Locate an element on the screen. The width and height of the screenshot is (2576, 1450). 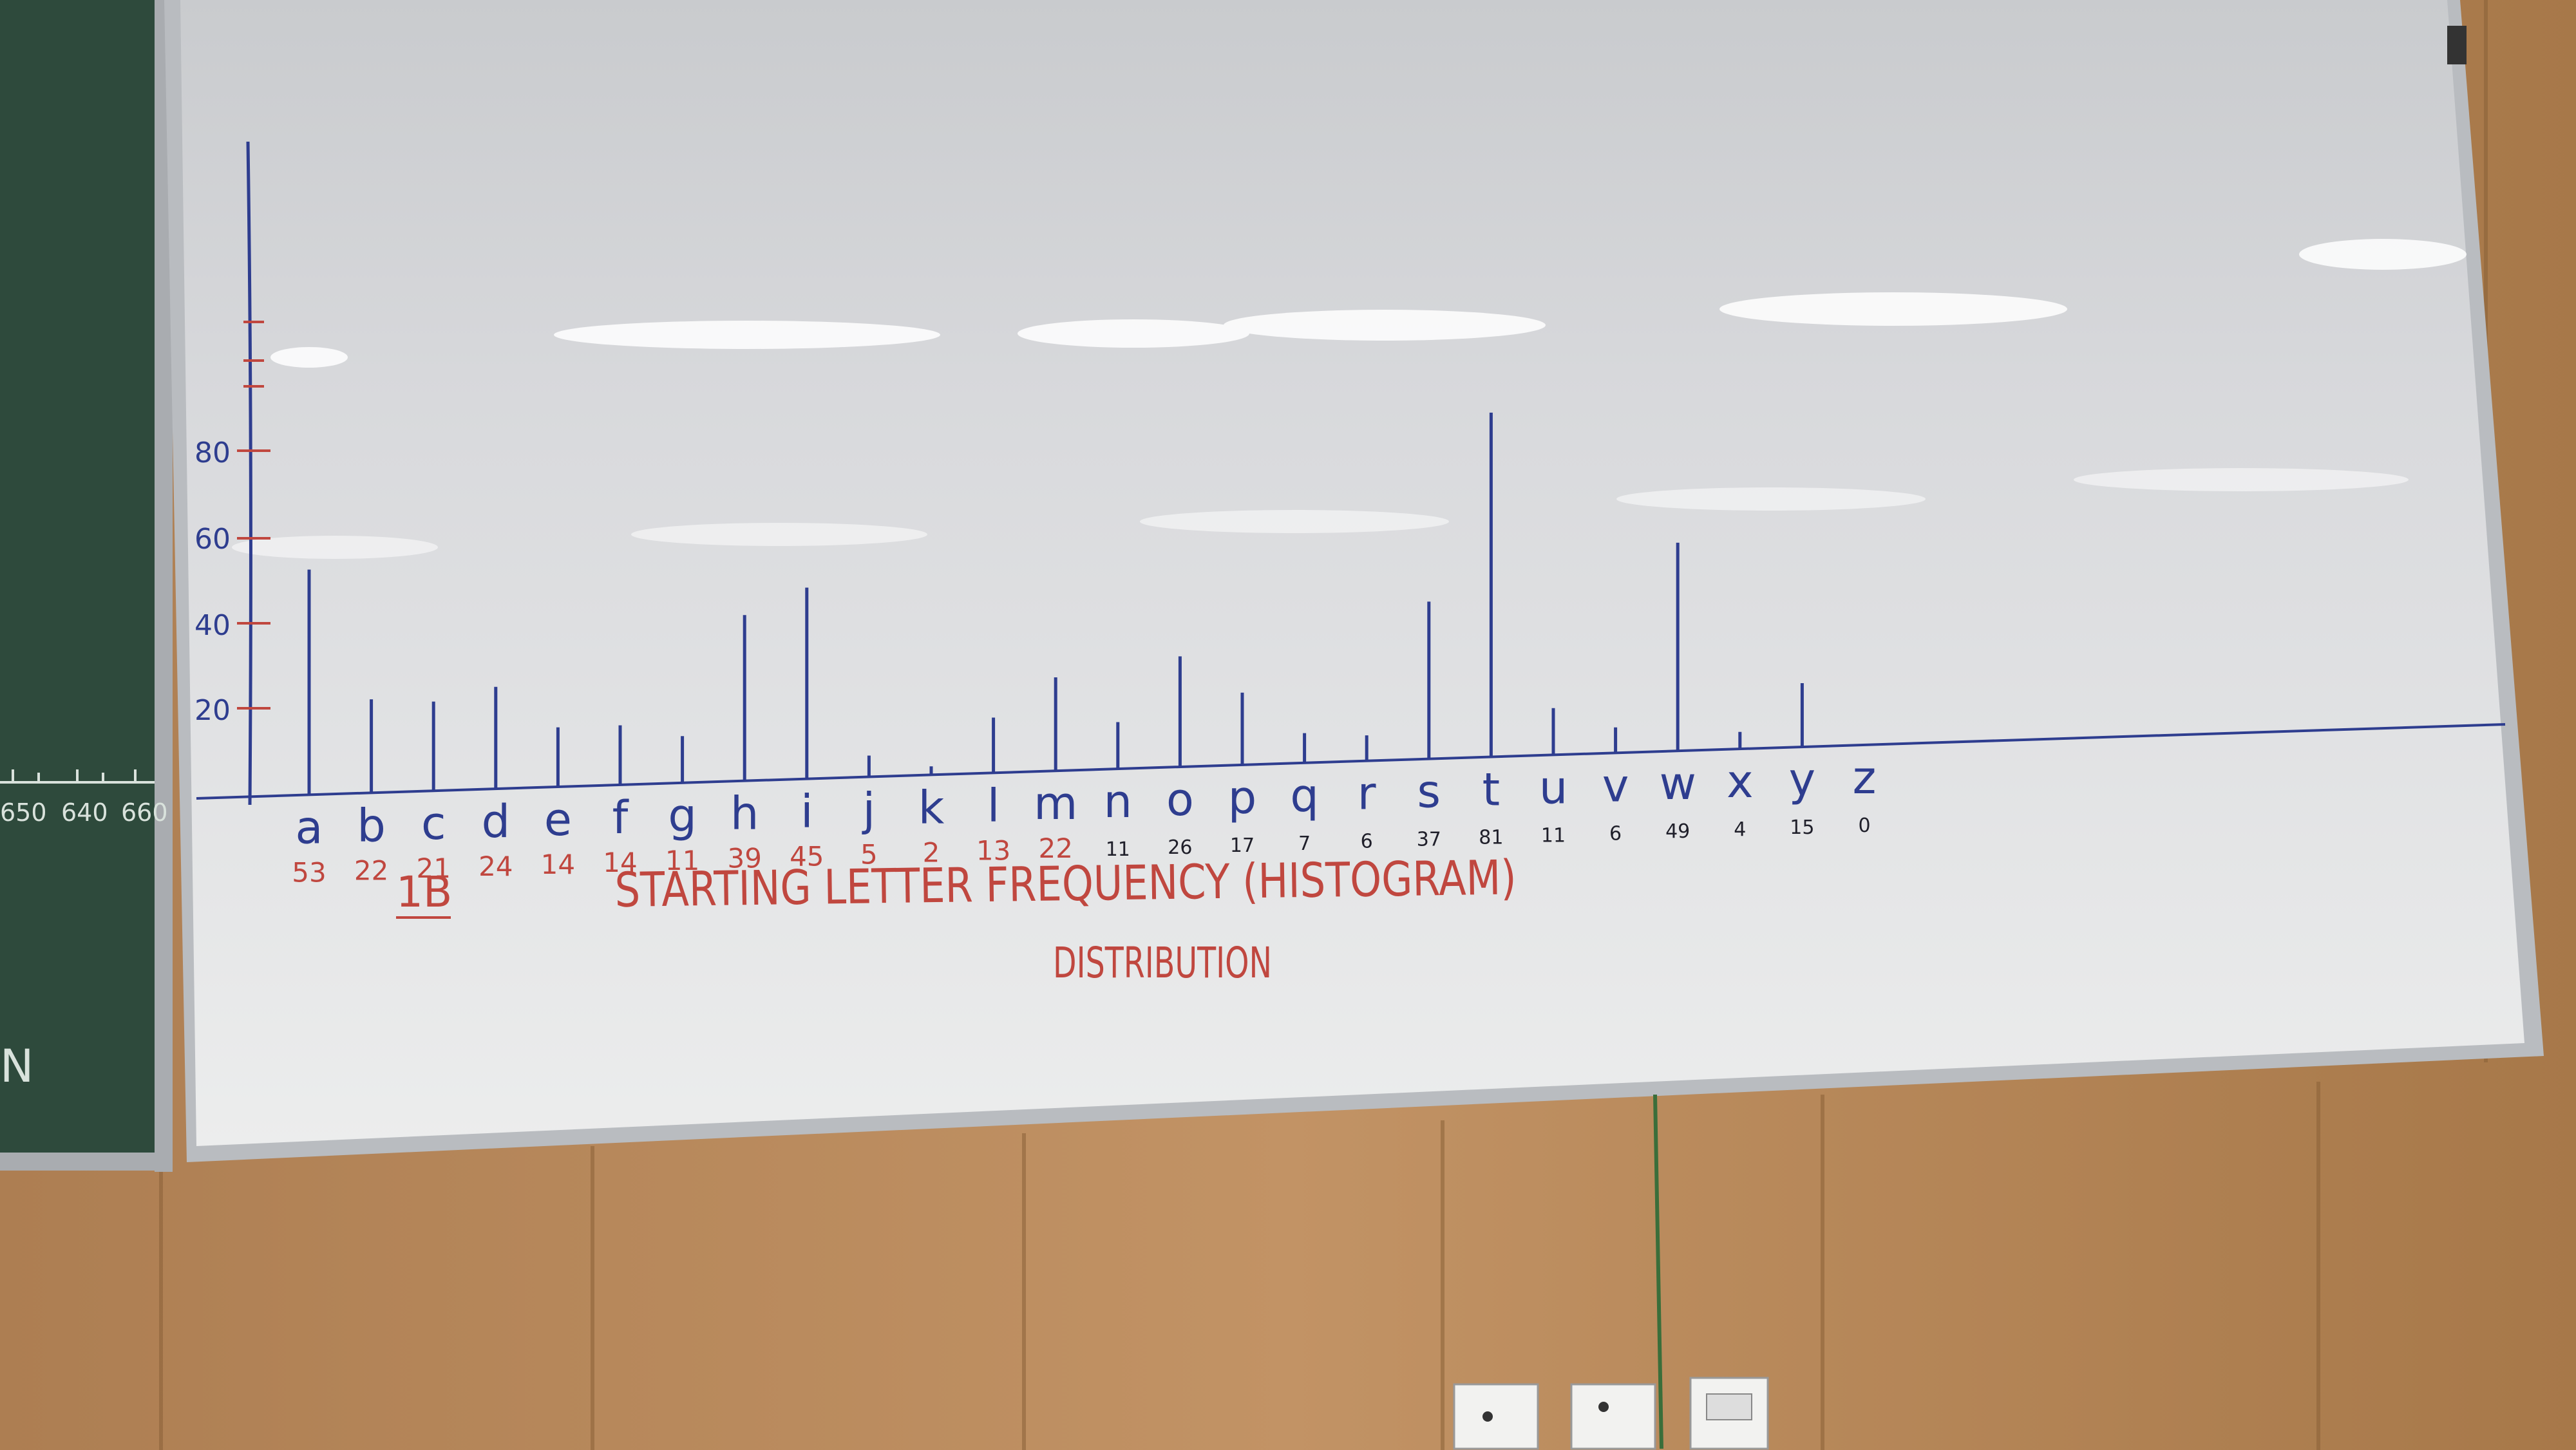
marker-tray is located at coordinates (2457, 45).